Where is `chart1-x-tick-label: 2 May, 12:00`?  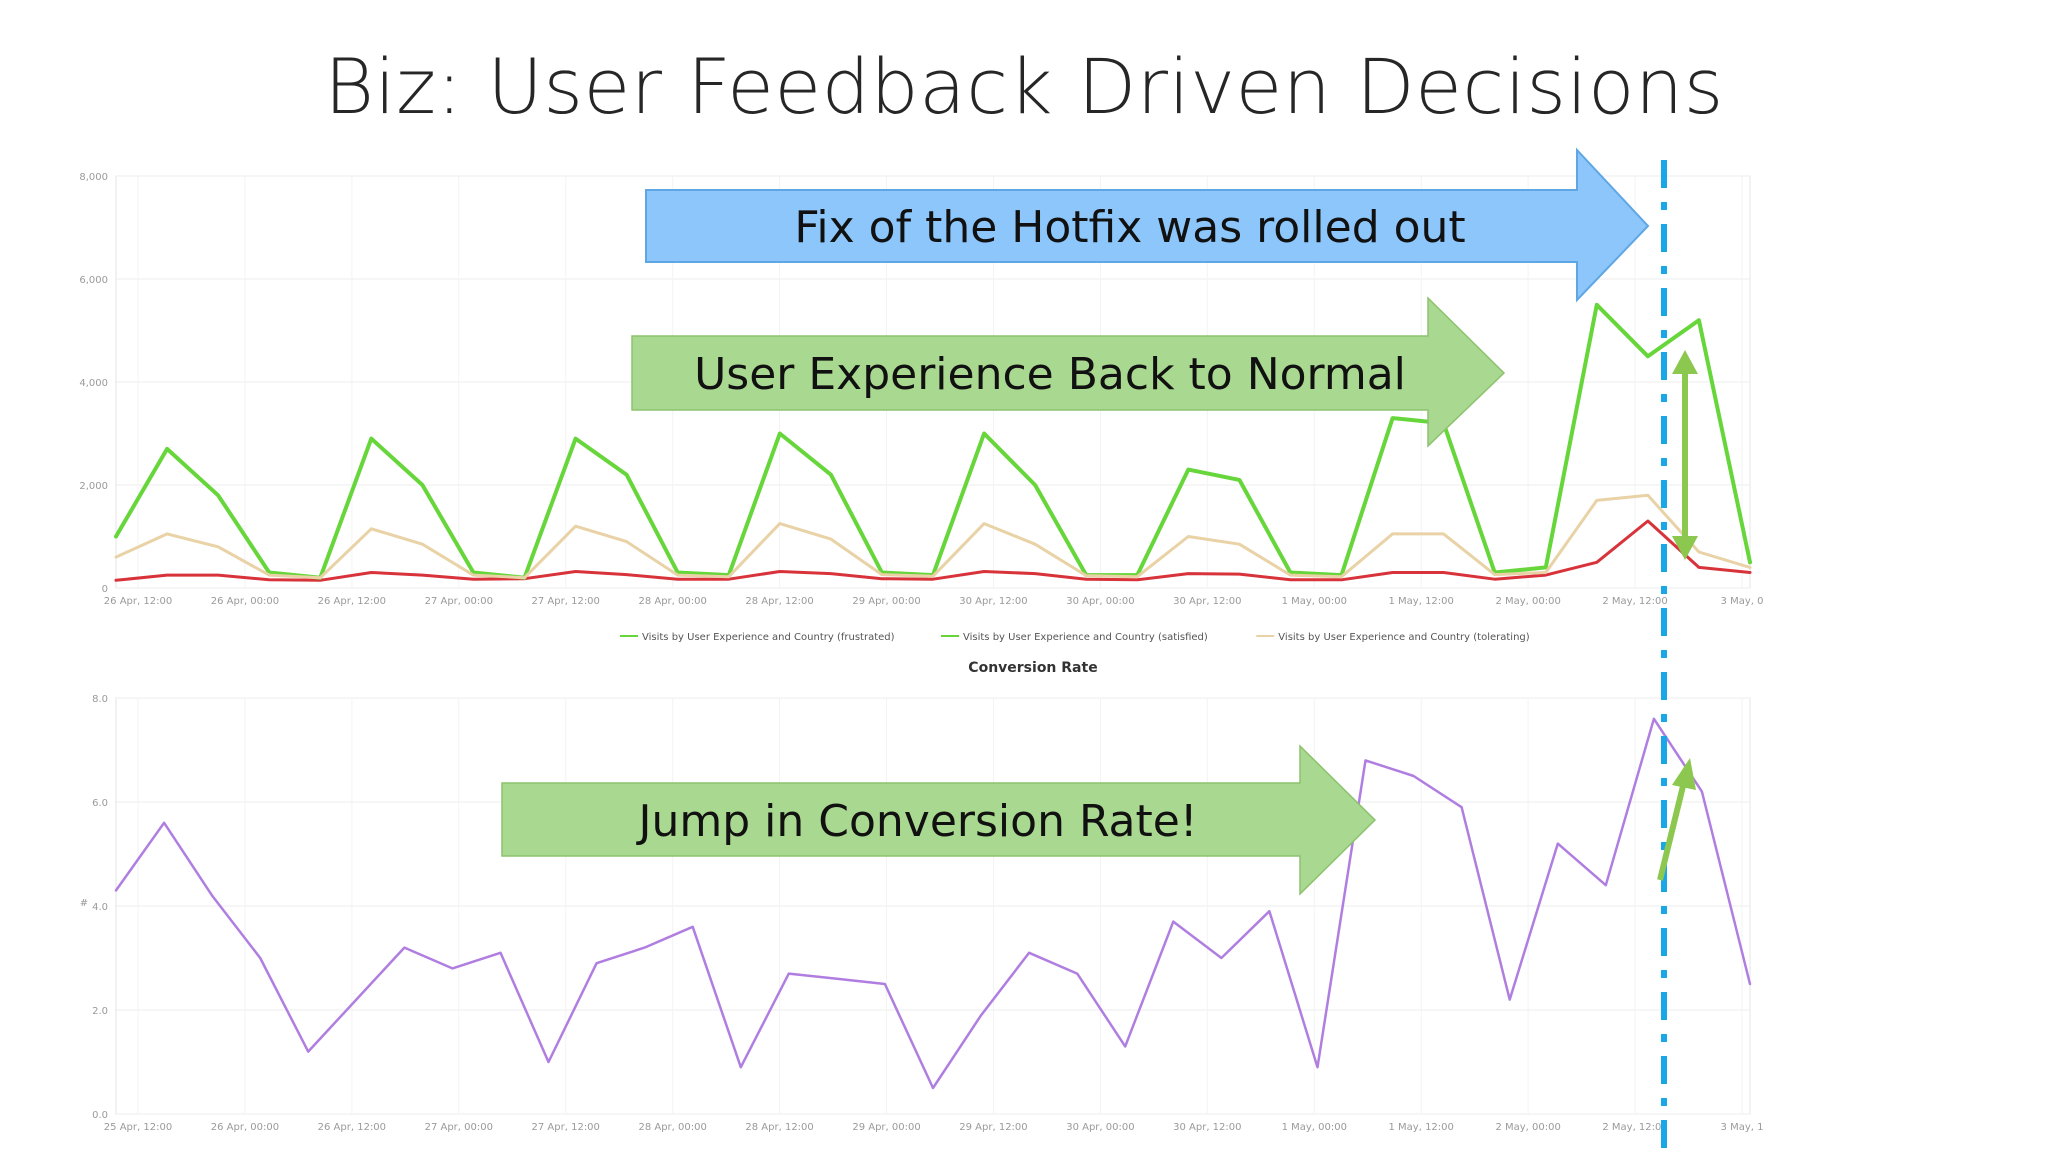
chart1-x-tick-label: 2 May, 12:00 is located at coordinates (1634, 601).